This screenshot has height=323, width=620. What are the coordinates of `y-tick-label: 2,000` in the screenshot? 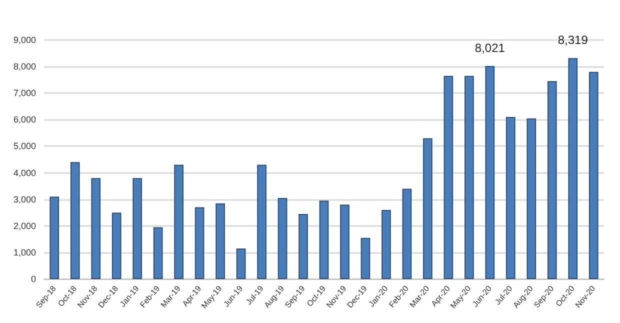 It's located at (24, 225).